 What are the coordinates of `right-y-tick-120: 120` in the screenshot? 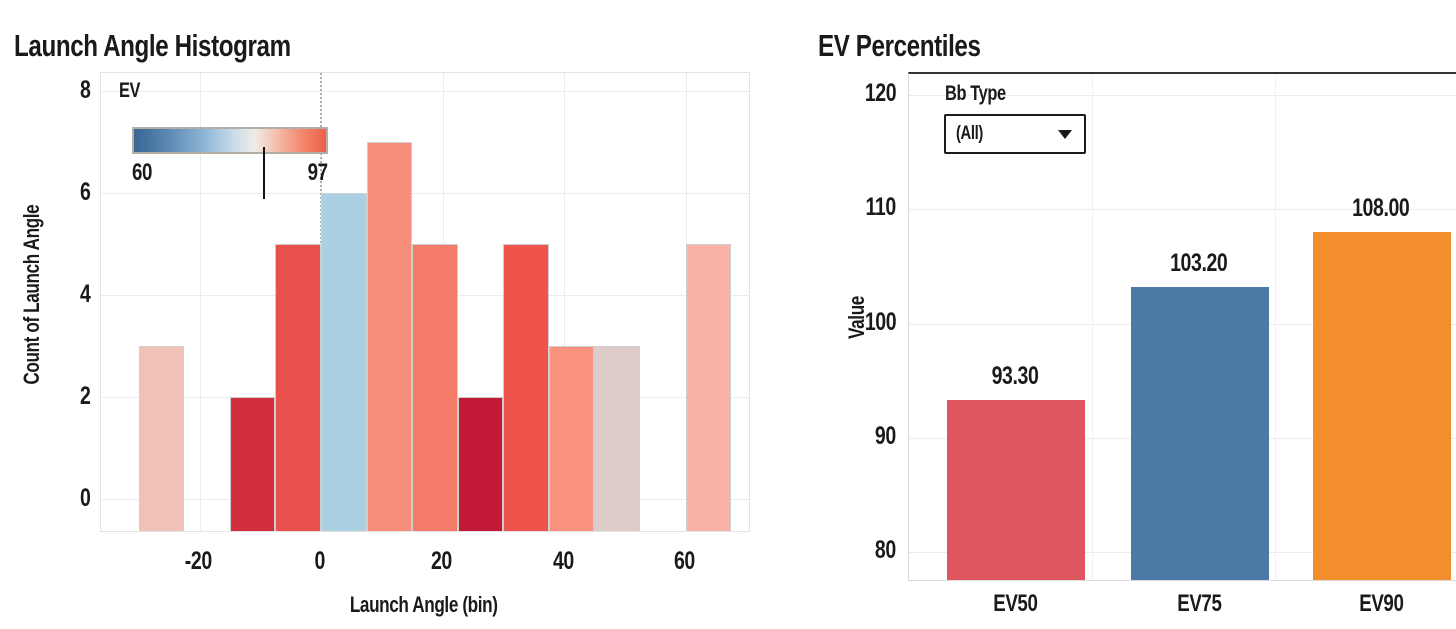 It's located at (866, 93).